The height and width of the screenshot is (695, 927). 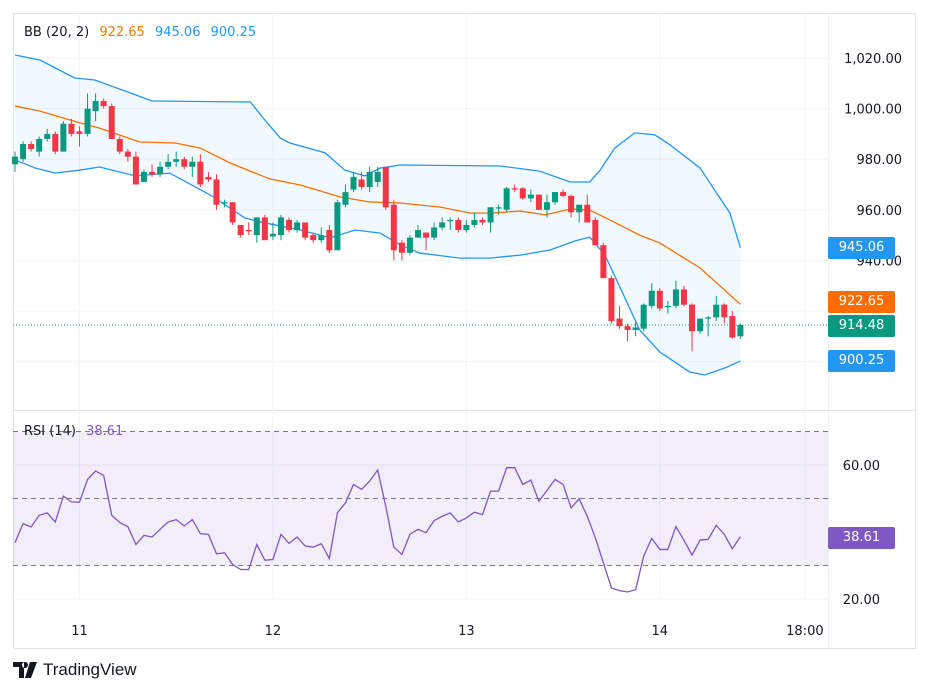 I want to click on rsi-axis-label: 60.00, so click(x=861, y=466).